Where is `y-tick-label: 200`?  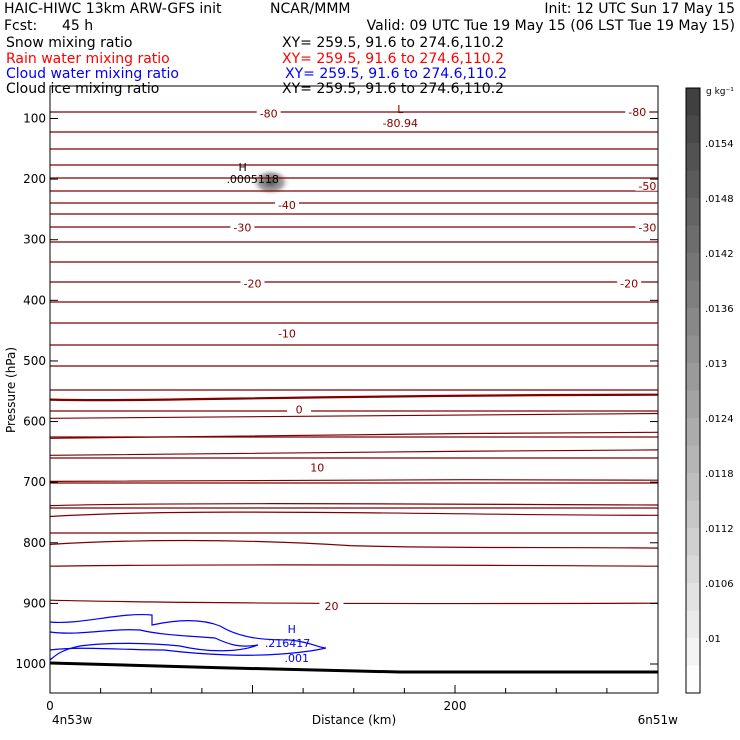 y-tick-label: 200 is located at coordinates (34, 179).